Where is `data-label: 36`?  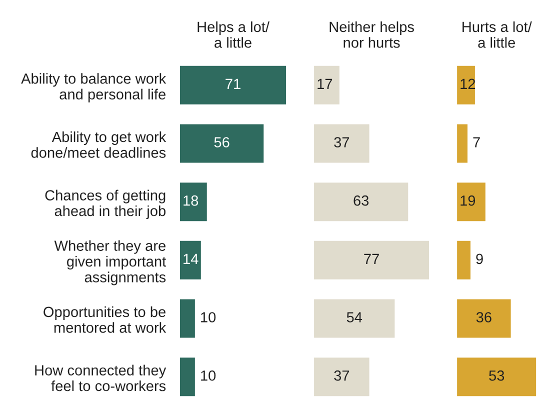
data-label: 36 is located at coordinates (484, 317).